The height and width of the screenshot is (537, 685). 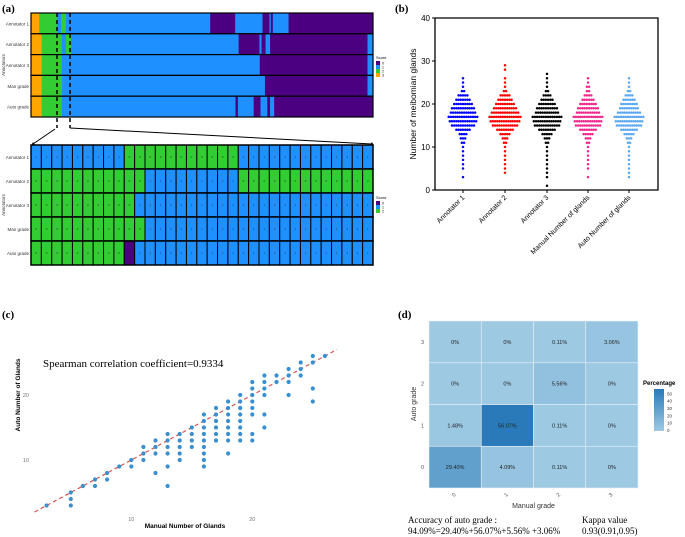 What do you see at coordinates (455, 426) in the screenshot?
I see `cell-label: 1.48%` at bounding box center [455, 426].